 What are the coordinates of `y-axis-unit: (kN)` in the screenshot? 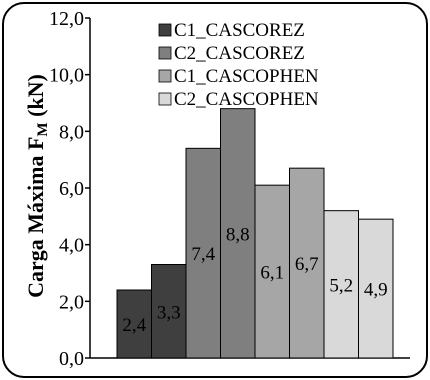 It's located at (35, 98).